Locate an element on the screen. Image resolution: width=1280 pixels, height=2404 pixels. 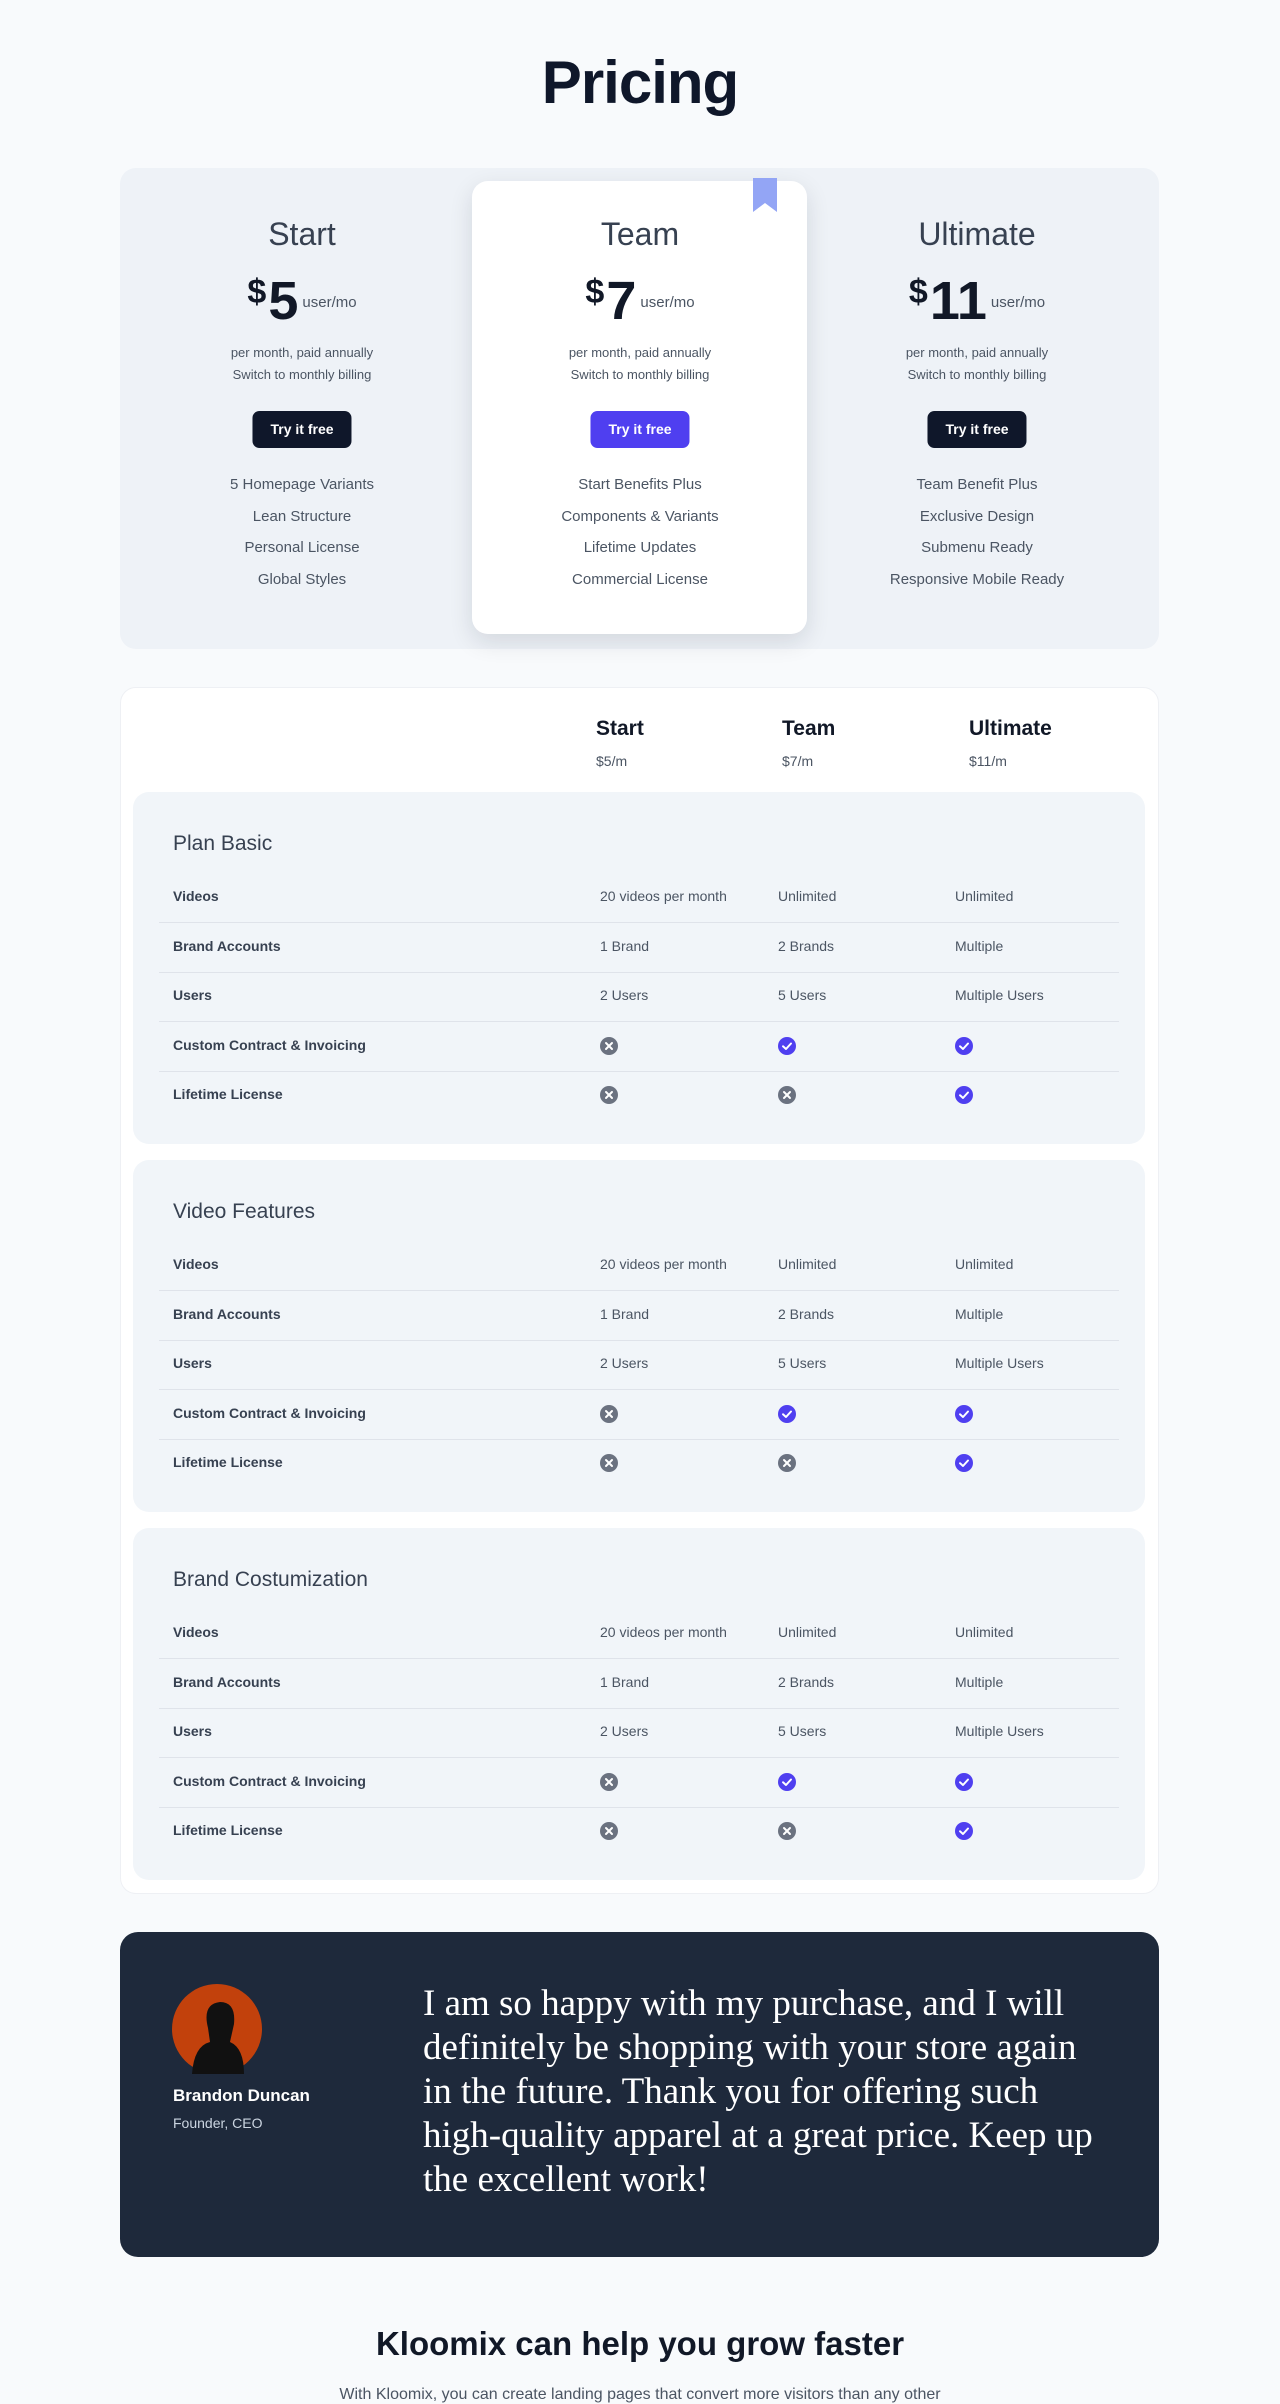
section-title: Plan Basic is located at coordinates (223, 843).